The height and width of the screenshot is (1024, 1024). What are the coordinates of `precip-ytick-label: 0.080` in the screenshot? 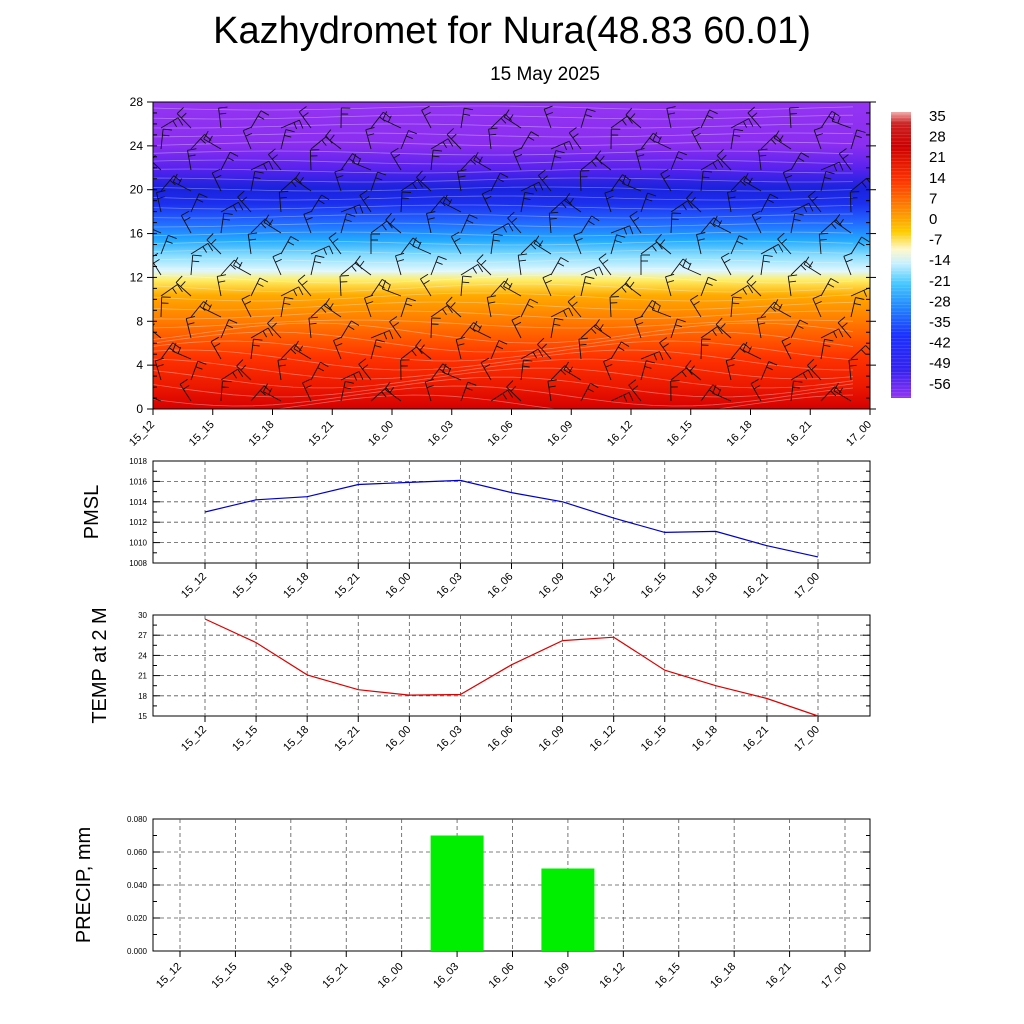 It's located at (137, 819).